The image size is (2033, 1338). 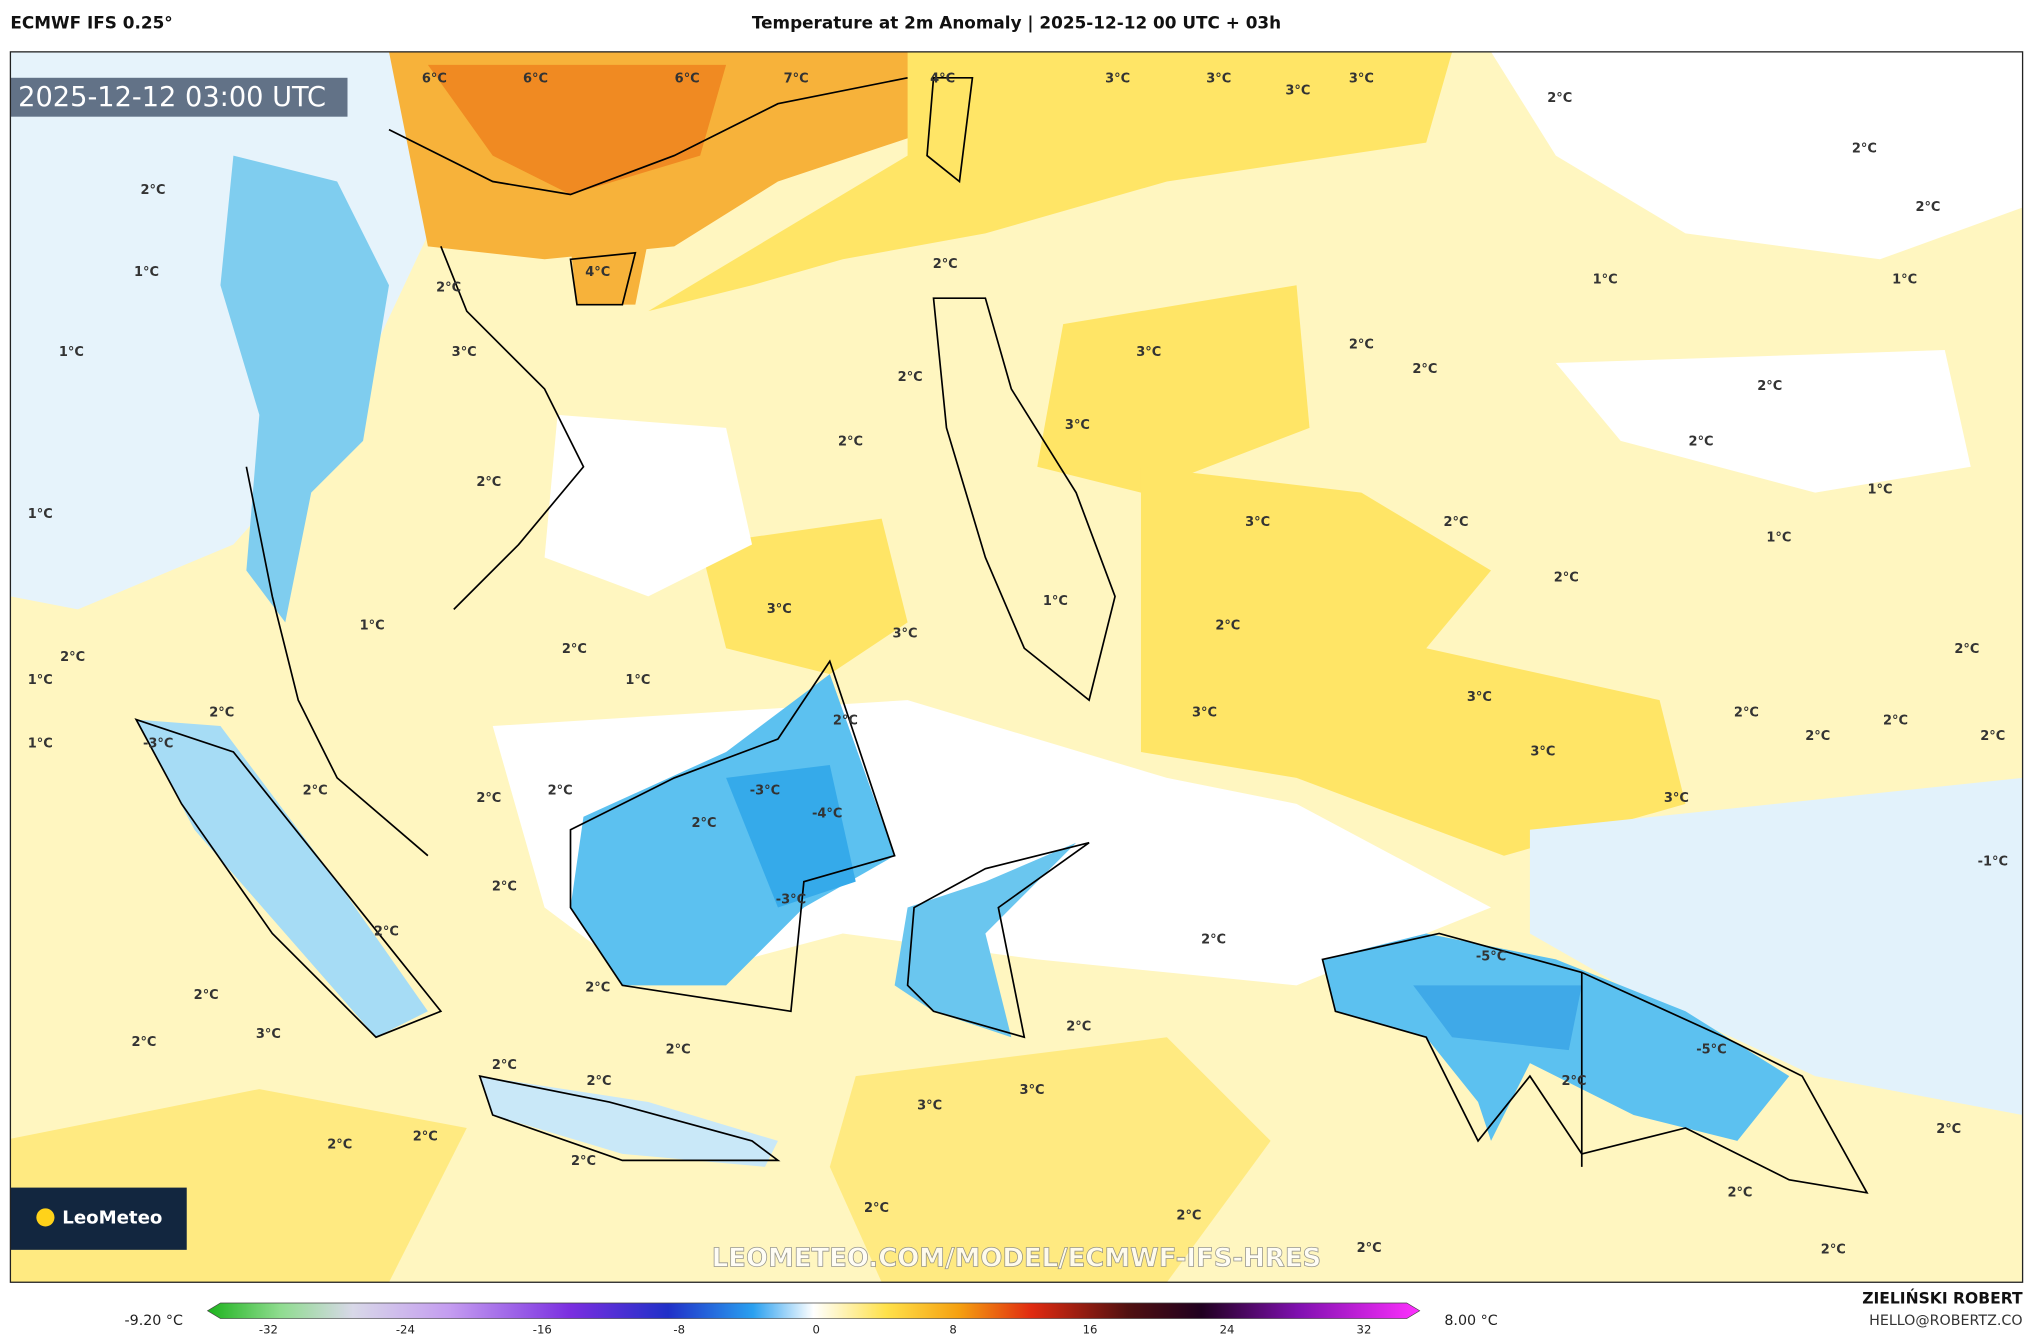 I want to click on colorbar-tick-label: 16, so click(x=1090, y=1330).